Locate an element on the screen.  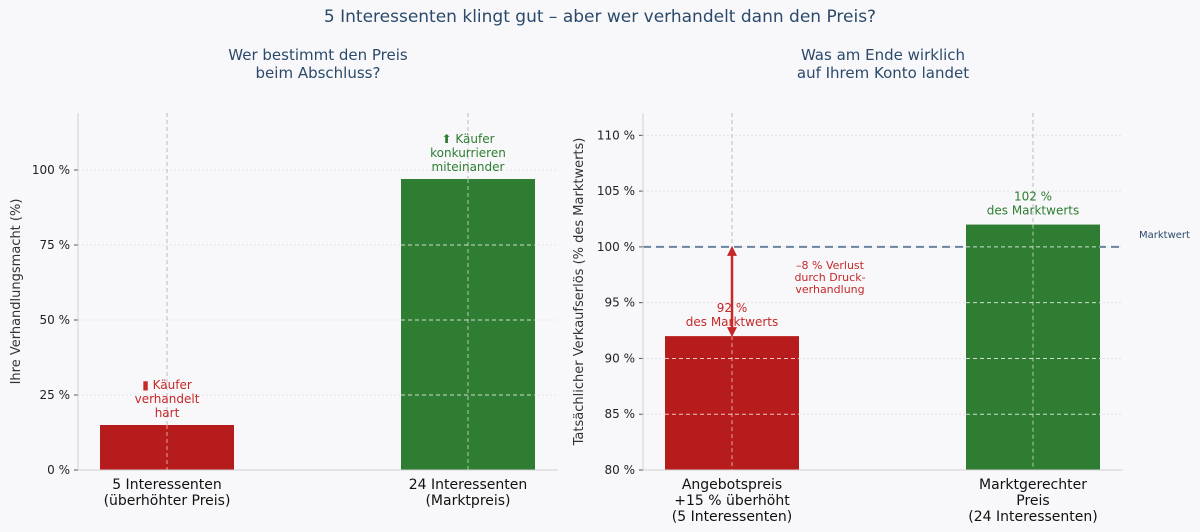
y-tick-label: 90 % is located at coordinates (620, 358).